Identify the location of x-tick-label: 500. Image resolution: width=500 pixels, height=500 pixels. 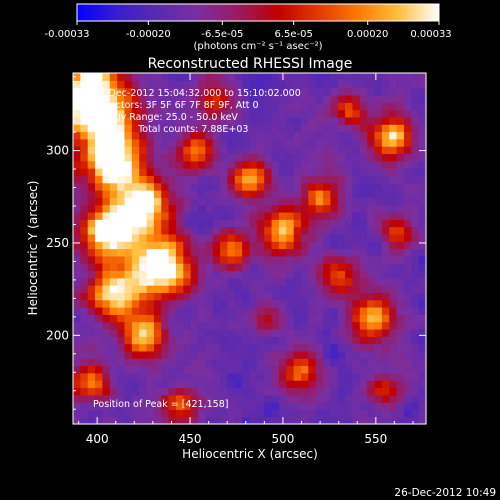
(282, 439).